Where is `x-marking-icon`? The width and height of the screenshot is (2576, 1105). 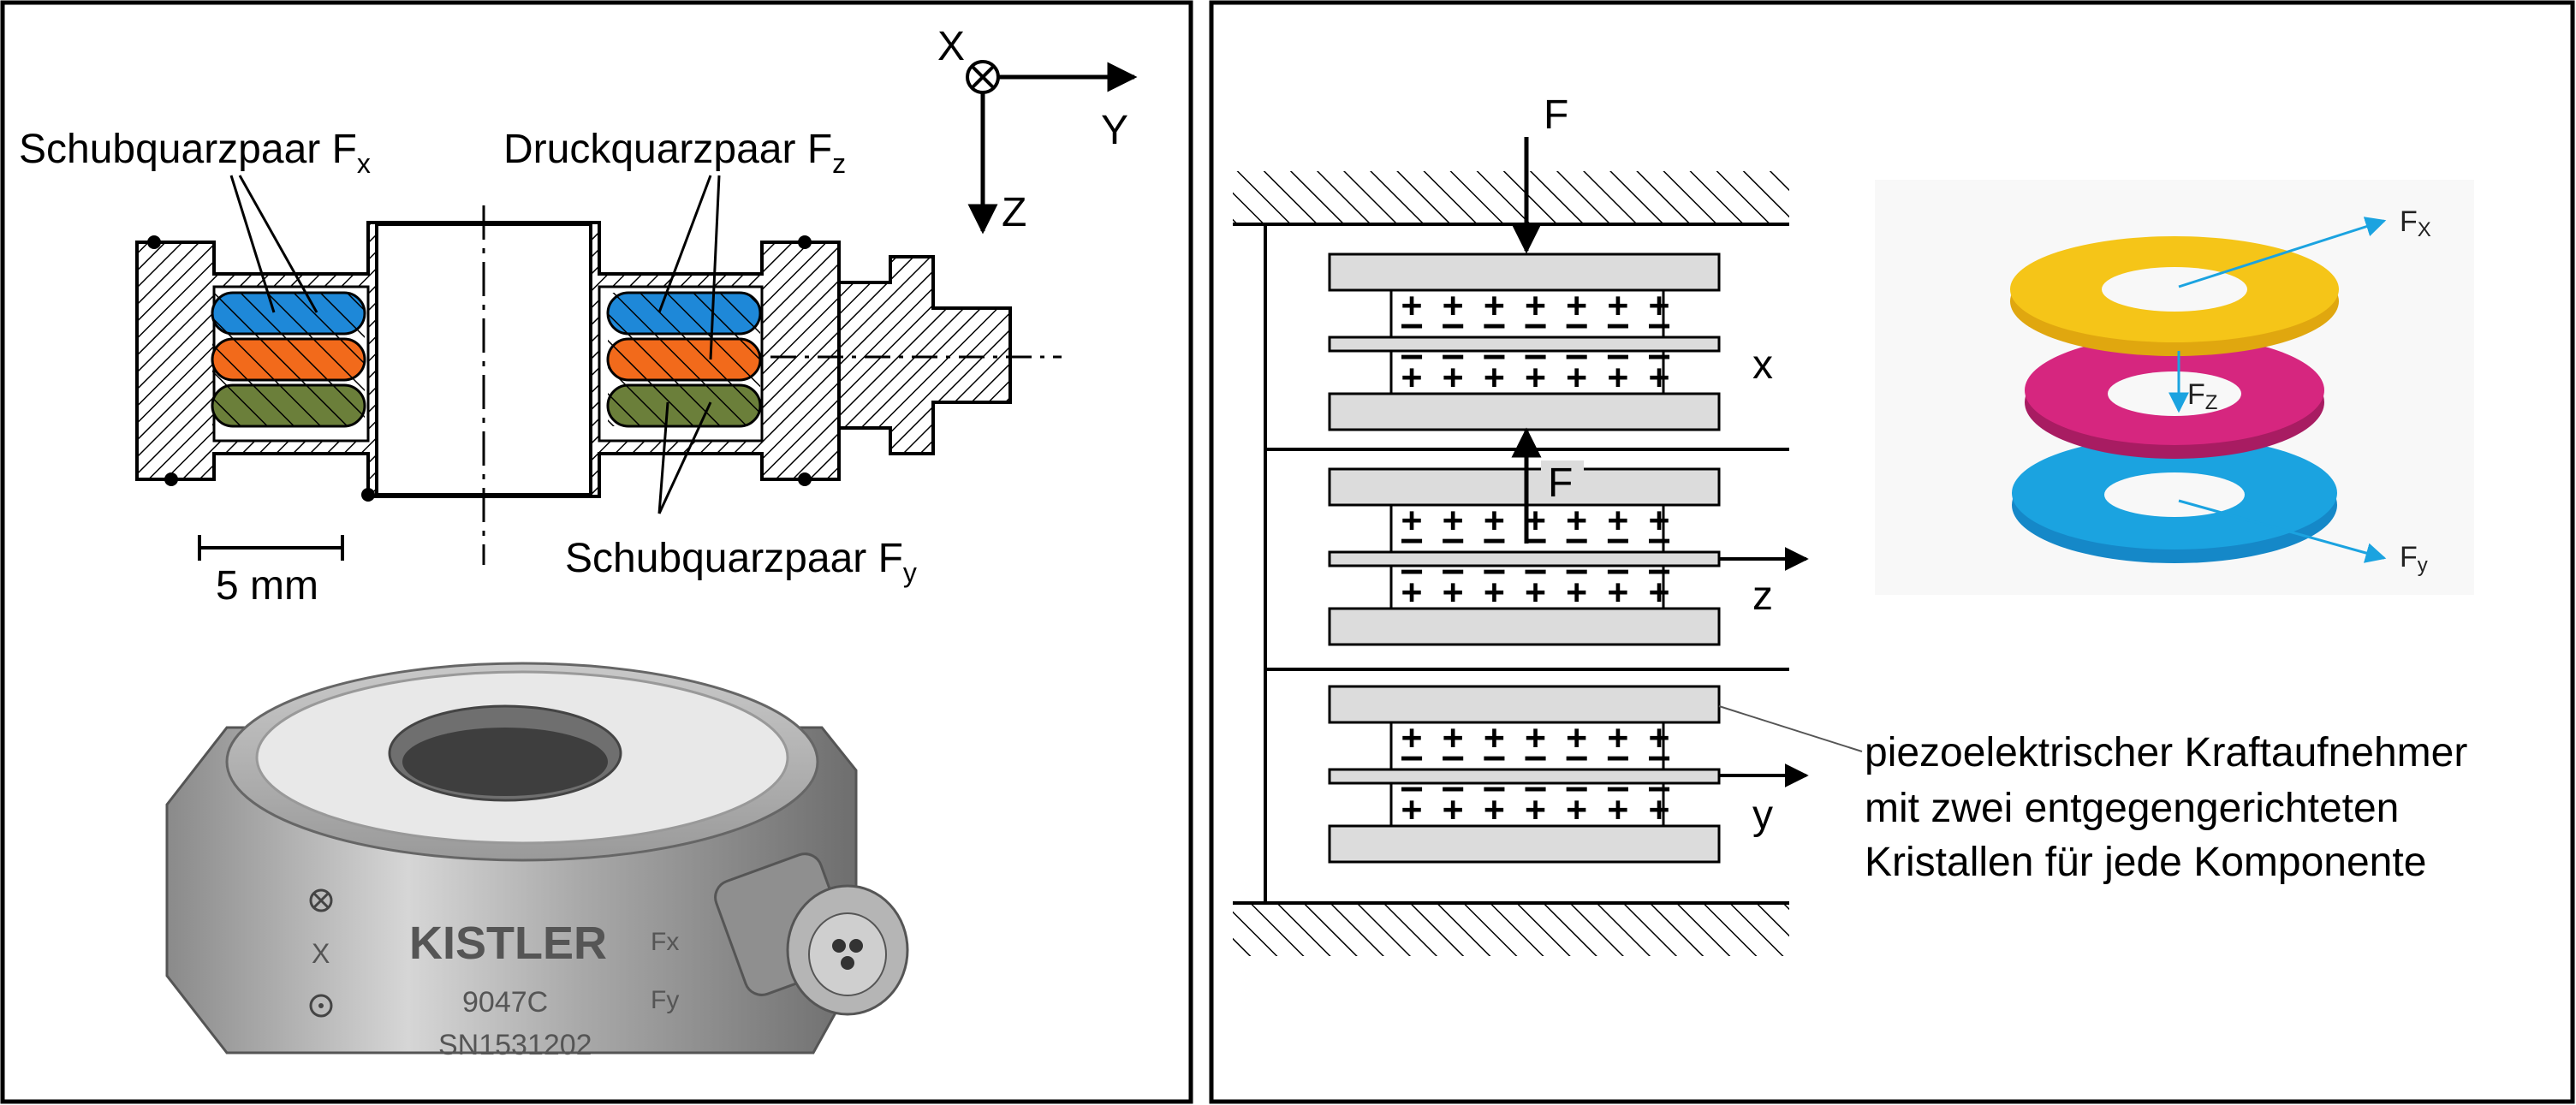
x-marking-icon is located at coordinates (321, 900).